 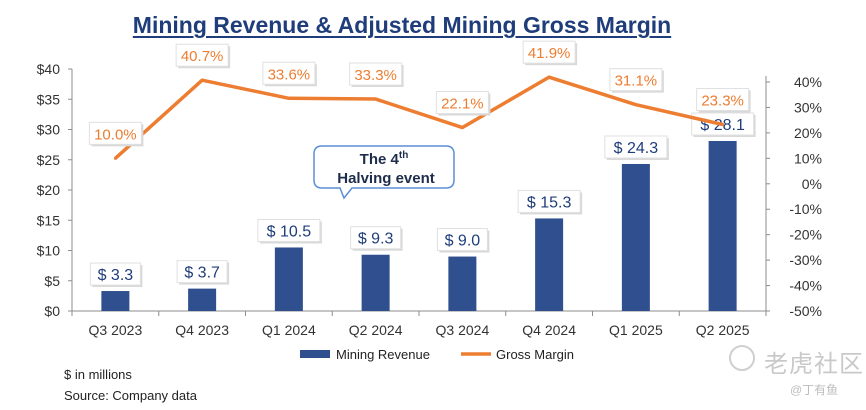 What do you see at coordinates (437, 354) in the screenshot?
I see `legend: Mining Revenue Gross Margin` at bounding box center [437, 354].